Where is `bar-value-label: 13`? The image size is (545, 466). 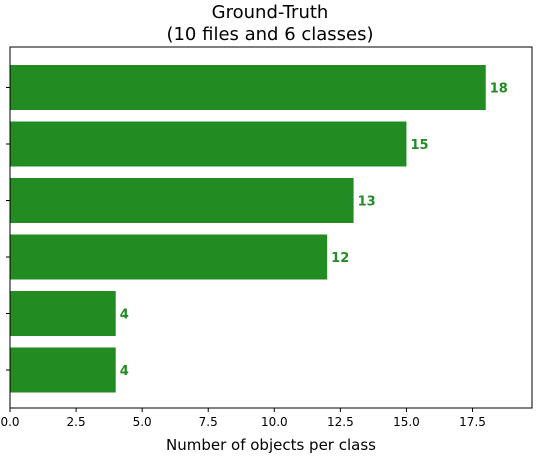
bar-value-label: 13 is located at coordinates (367, 202).